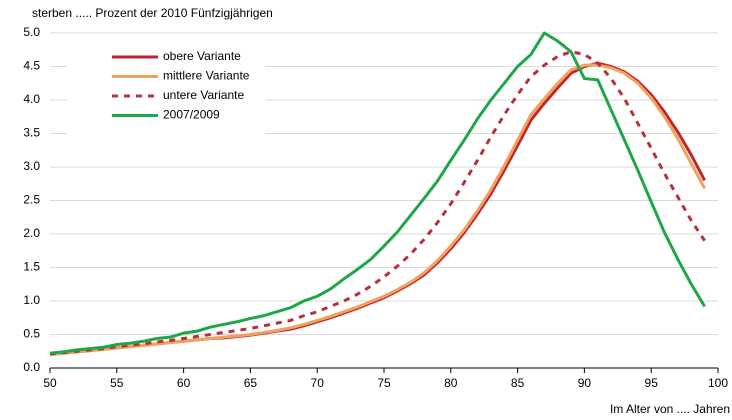 The width and height of the screenshot is (732, 420). Describe the element at coordinates (318, 383) in the screenshot. I see `x-tick-label: 70` at that location.